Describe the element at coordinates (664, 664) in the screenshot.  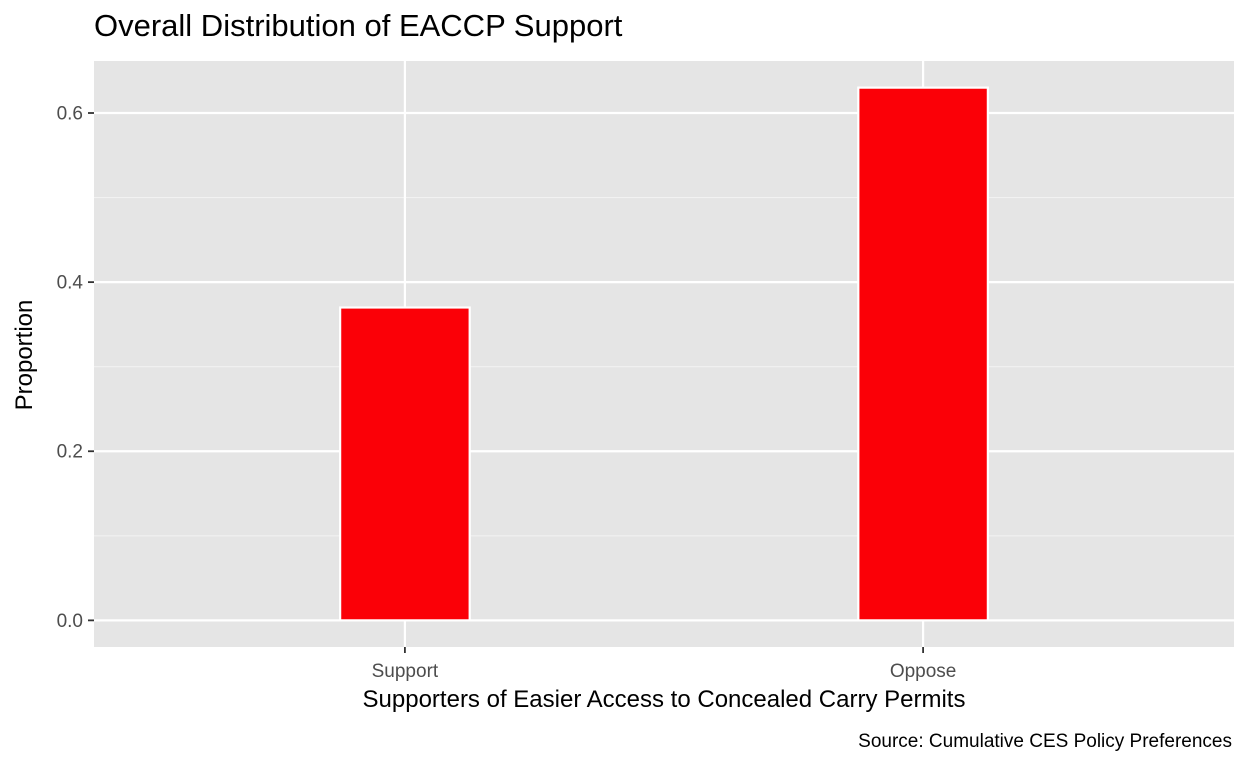
I see `x-axis: Support Oppose` at that location.